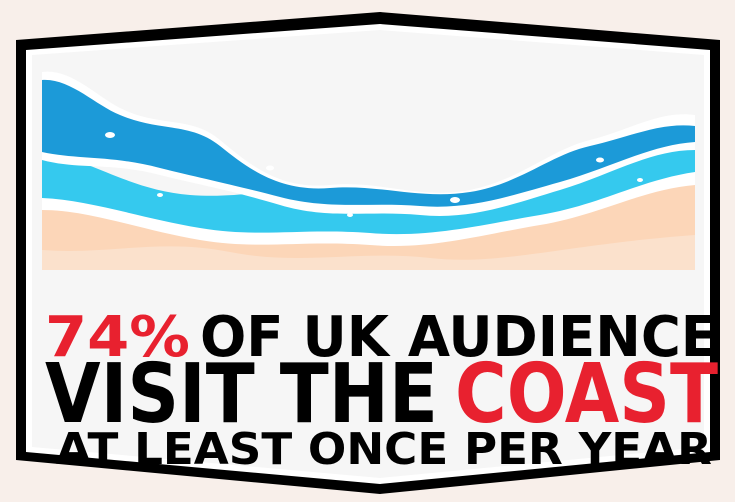 The height and width of the screenshot is (502, 735). Describe the element at coordinates (384, 449) in the screenshot. I see `headline-line3: AT LEAST ONCE PER YEAR` at that location.